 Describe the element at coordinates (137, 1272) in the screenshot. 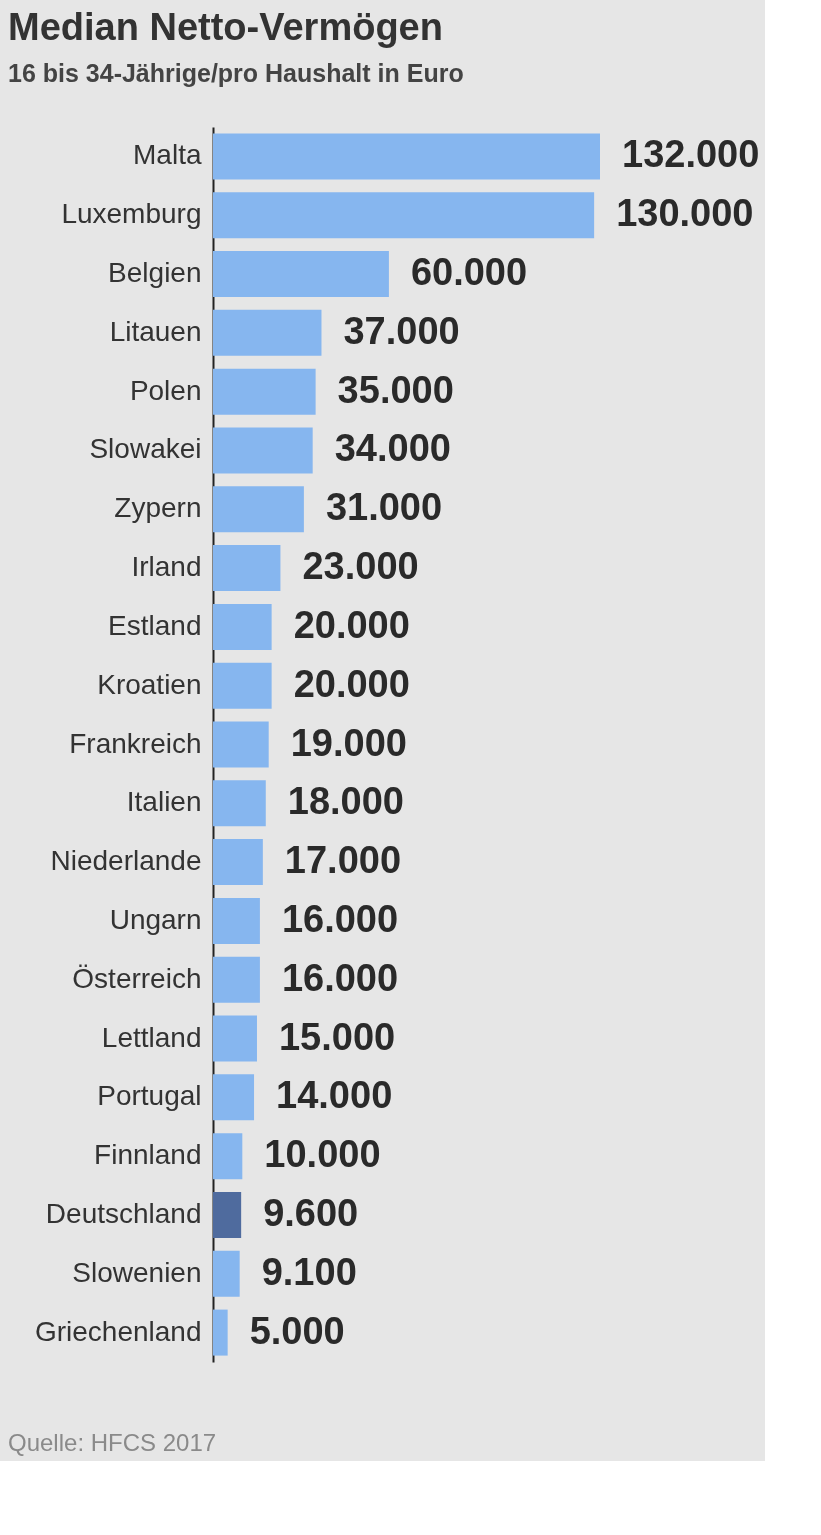

I see `y-tick-label: Slowenien` at that location.